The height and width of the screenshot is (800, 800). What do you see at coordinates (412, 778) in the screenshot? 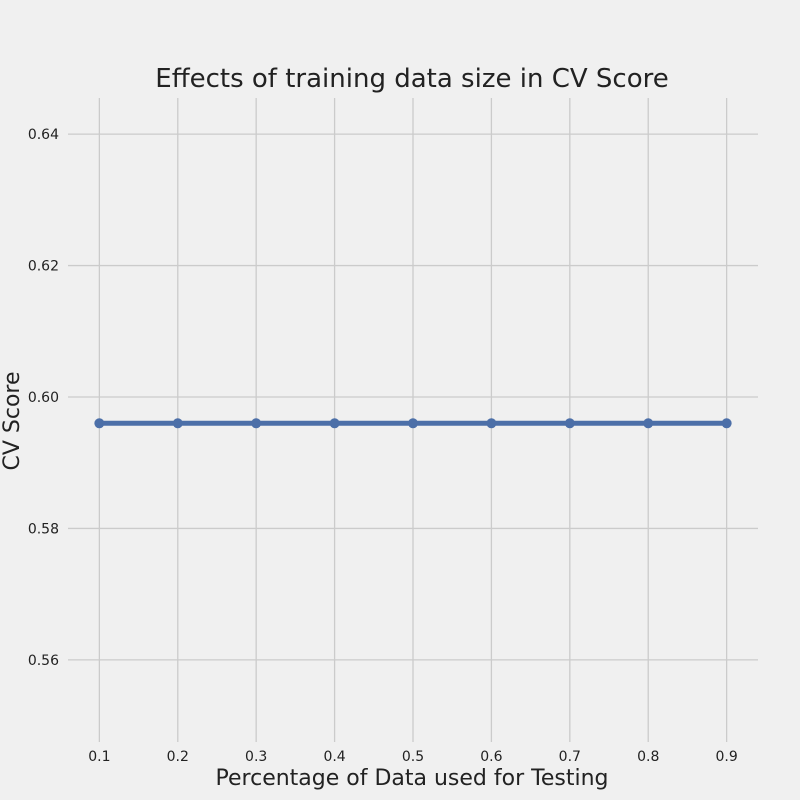
I see `x-axis-label: Percentage of Data used for Testing` at bounding box center [412, 778].